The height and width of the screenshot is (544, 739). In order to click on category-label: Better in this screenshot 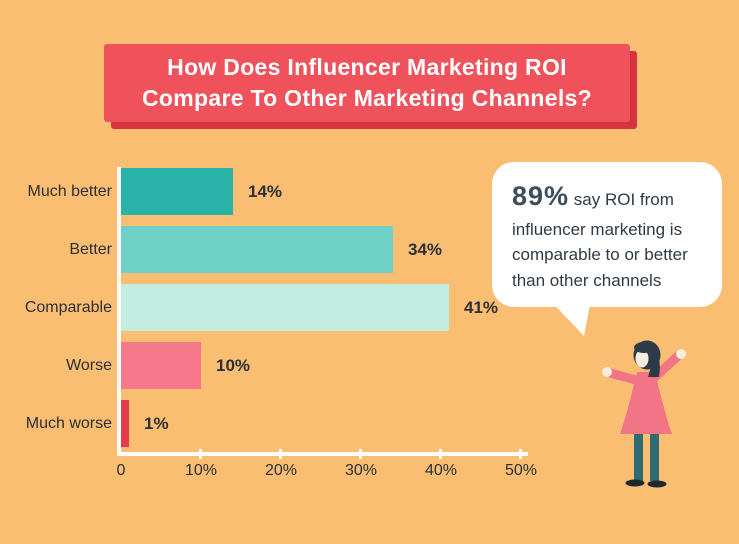, I will do `click(90, 249)`.